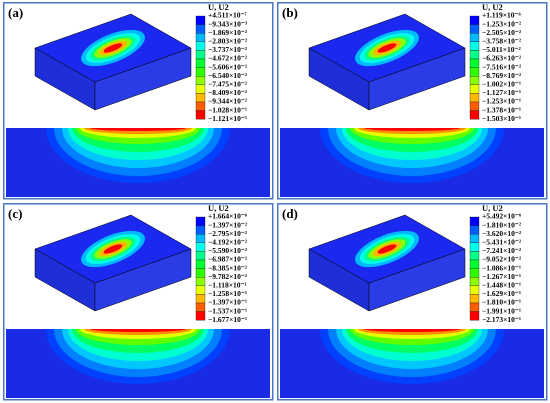 Image resolution: width=550 pixels, height=403 pixels. What do you see at coordinates (501, 109) in the screenshot?
I see `legend-label: −1.378×10⁻¹` at bounding box center [501, 109].